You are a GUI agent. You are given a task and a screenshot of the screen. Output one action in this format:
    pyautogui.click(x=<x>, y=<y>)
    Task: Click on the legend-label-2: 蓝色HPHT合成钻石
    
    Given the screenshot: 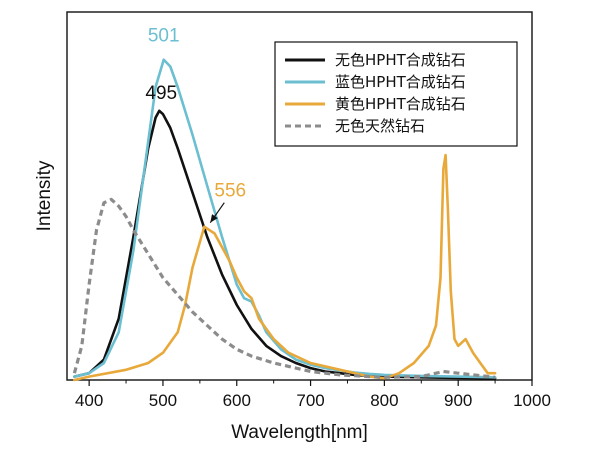 What is the action you would take?
    pyautogui.click(x=400, y=82)
    